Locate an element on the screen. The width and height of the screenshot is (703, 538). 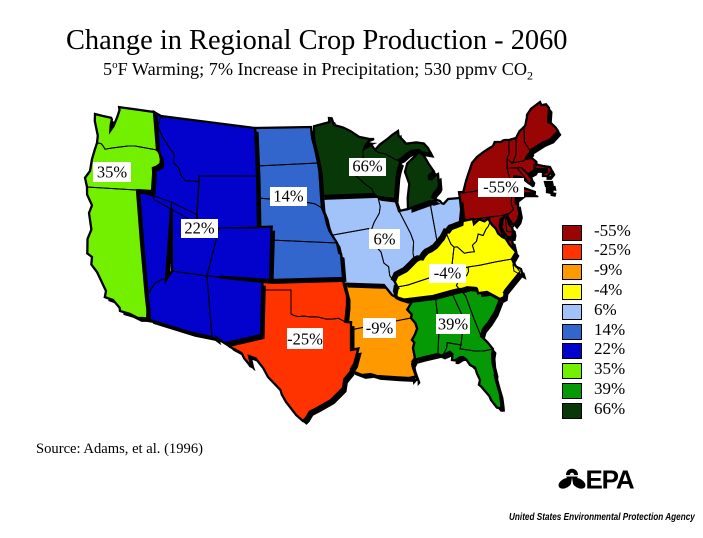
svg-text: -9% is located at coordinates (380, 328).